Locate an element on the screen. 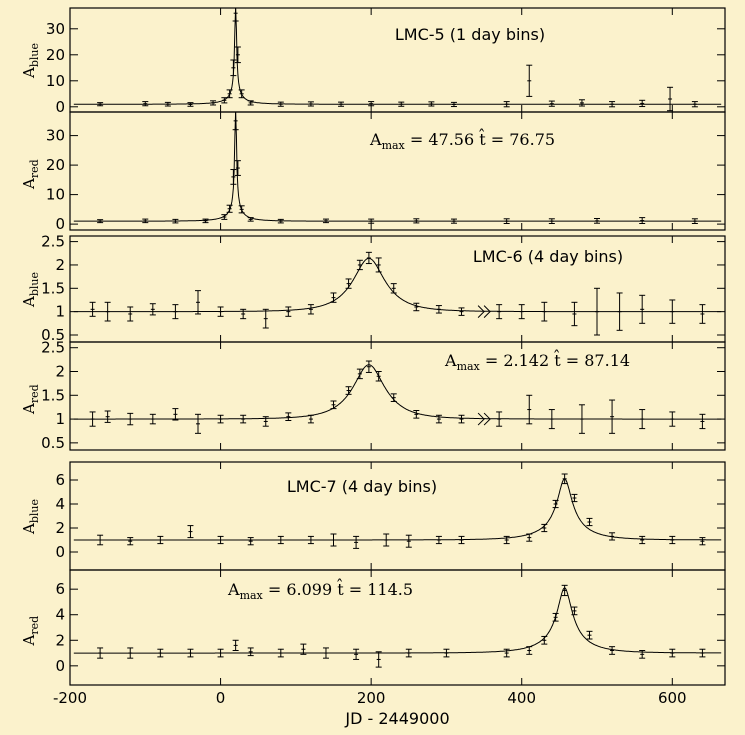  panel-annotation: Amax = 2.142 t̂ = 87.14 is located at coordinates (537, 361).